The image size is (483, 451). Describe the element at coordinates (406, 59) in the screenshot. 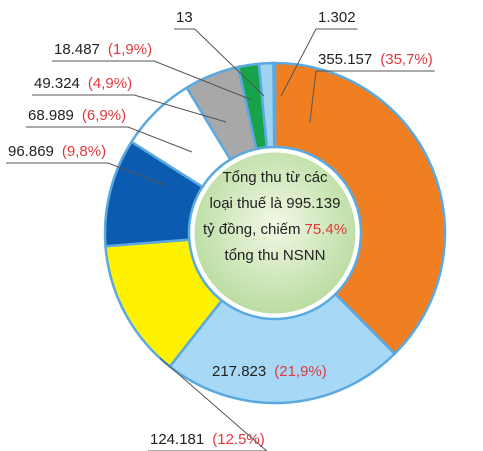

I see `percent-label: (35,7%)` at that location.